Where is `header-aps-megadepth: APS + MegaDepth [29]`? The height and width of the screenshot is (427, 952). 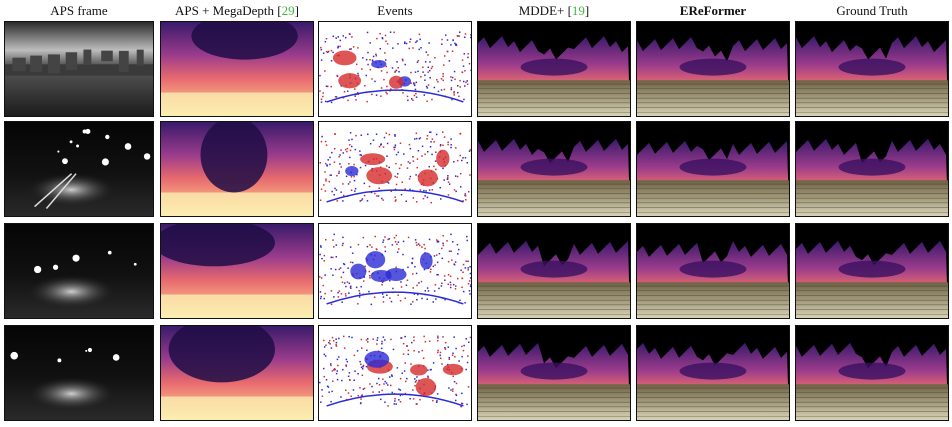 header-aps-megadepth: APS + MegaDepth [29] is located at coordinates (237, 10).